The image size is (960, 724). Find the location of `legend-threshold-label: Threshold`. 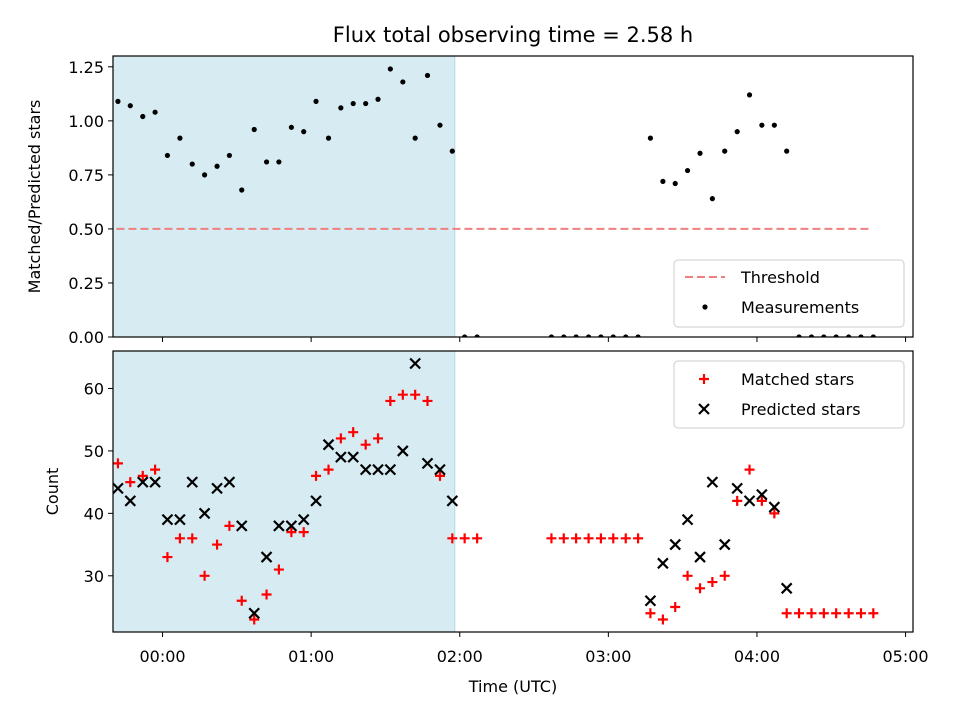

legend-threshold-label: Threshold is located at coordinates (780, 277).